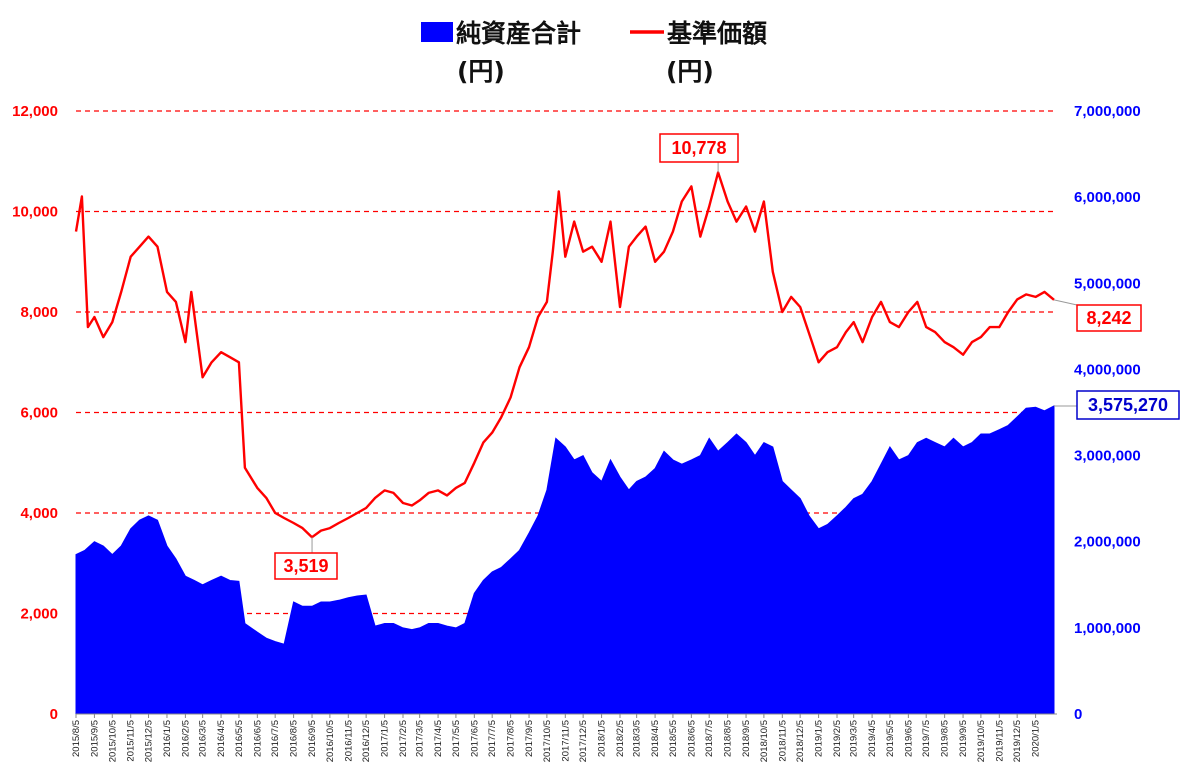 This screenshot has width=1200, height=784. Describe the element at coordinates (420, 738) in the screenshot. I see `x-tick-label: 2017/3/5` at that location.